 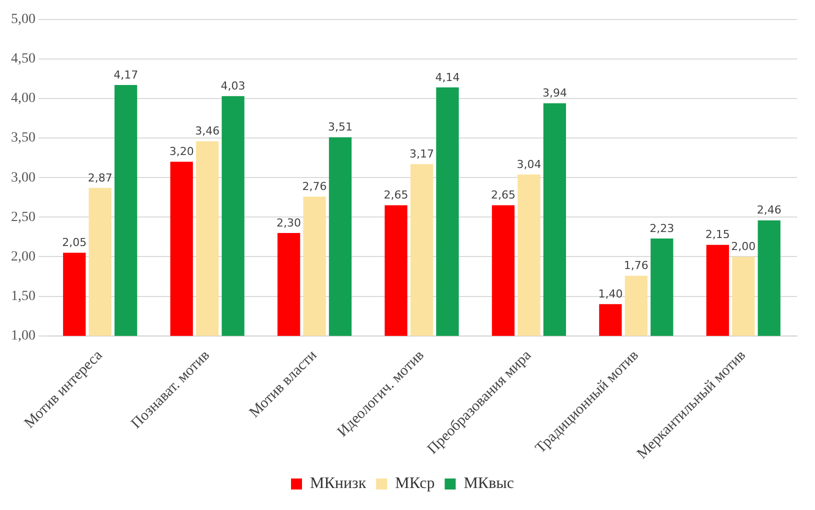 What do you see at coordinates (23, 296) in the screenshot?
I see `y-tick-label: 1,50` at bounding box center [23, 296].